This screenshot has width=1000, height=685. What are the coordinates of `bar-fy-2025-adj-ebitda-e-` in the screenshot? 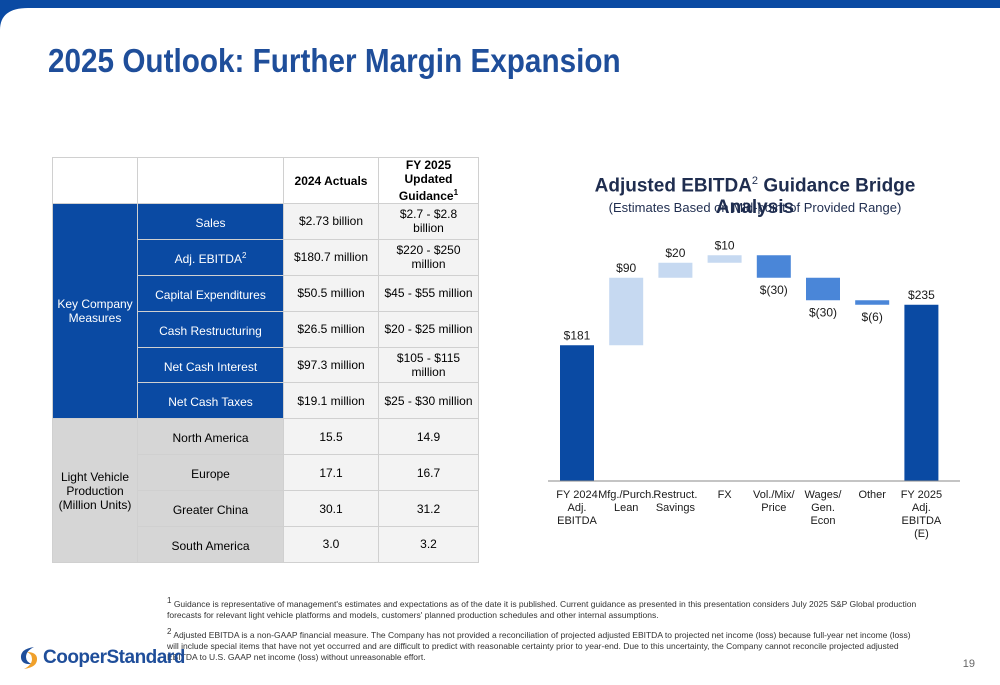 It's located at (921, 392).